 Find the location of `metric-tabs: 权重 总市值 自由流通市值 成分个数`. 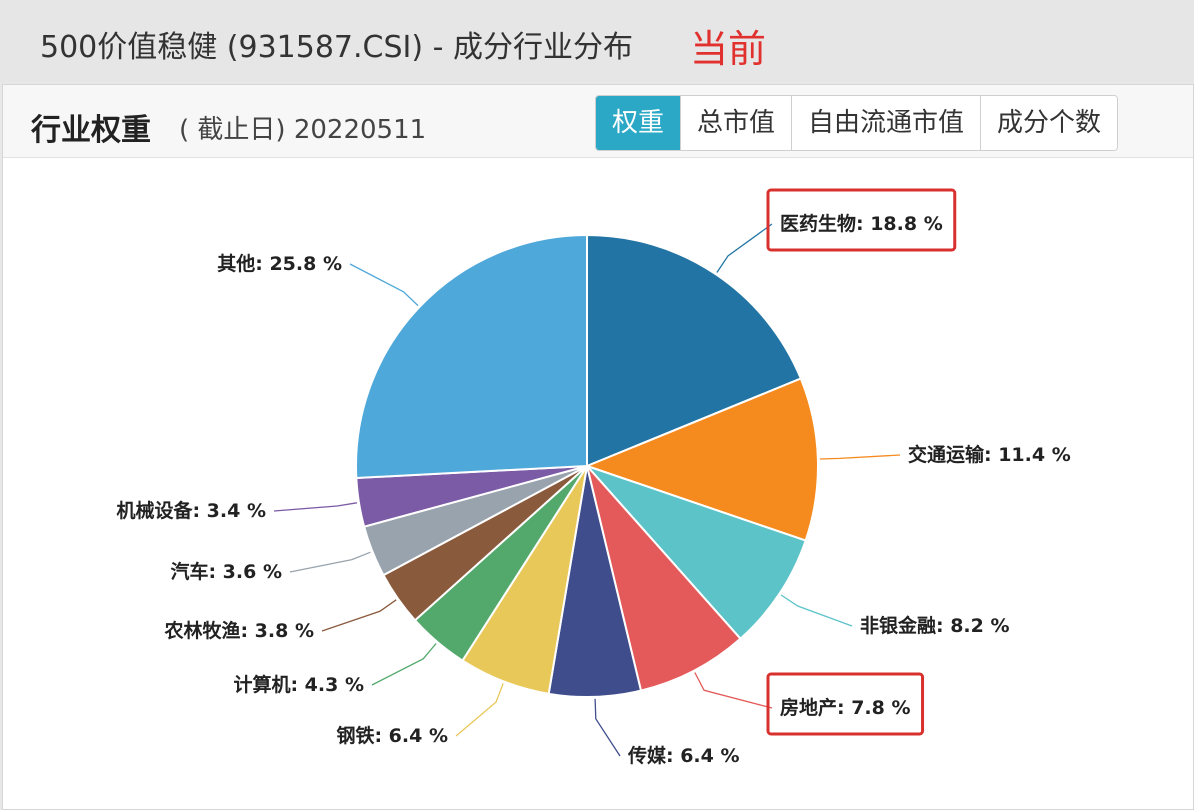

metric-tabs: 权重 总市值 自由流通市值 成分个数 is located at coordinates (857, 123).